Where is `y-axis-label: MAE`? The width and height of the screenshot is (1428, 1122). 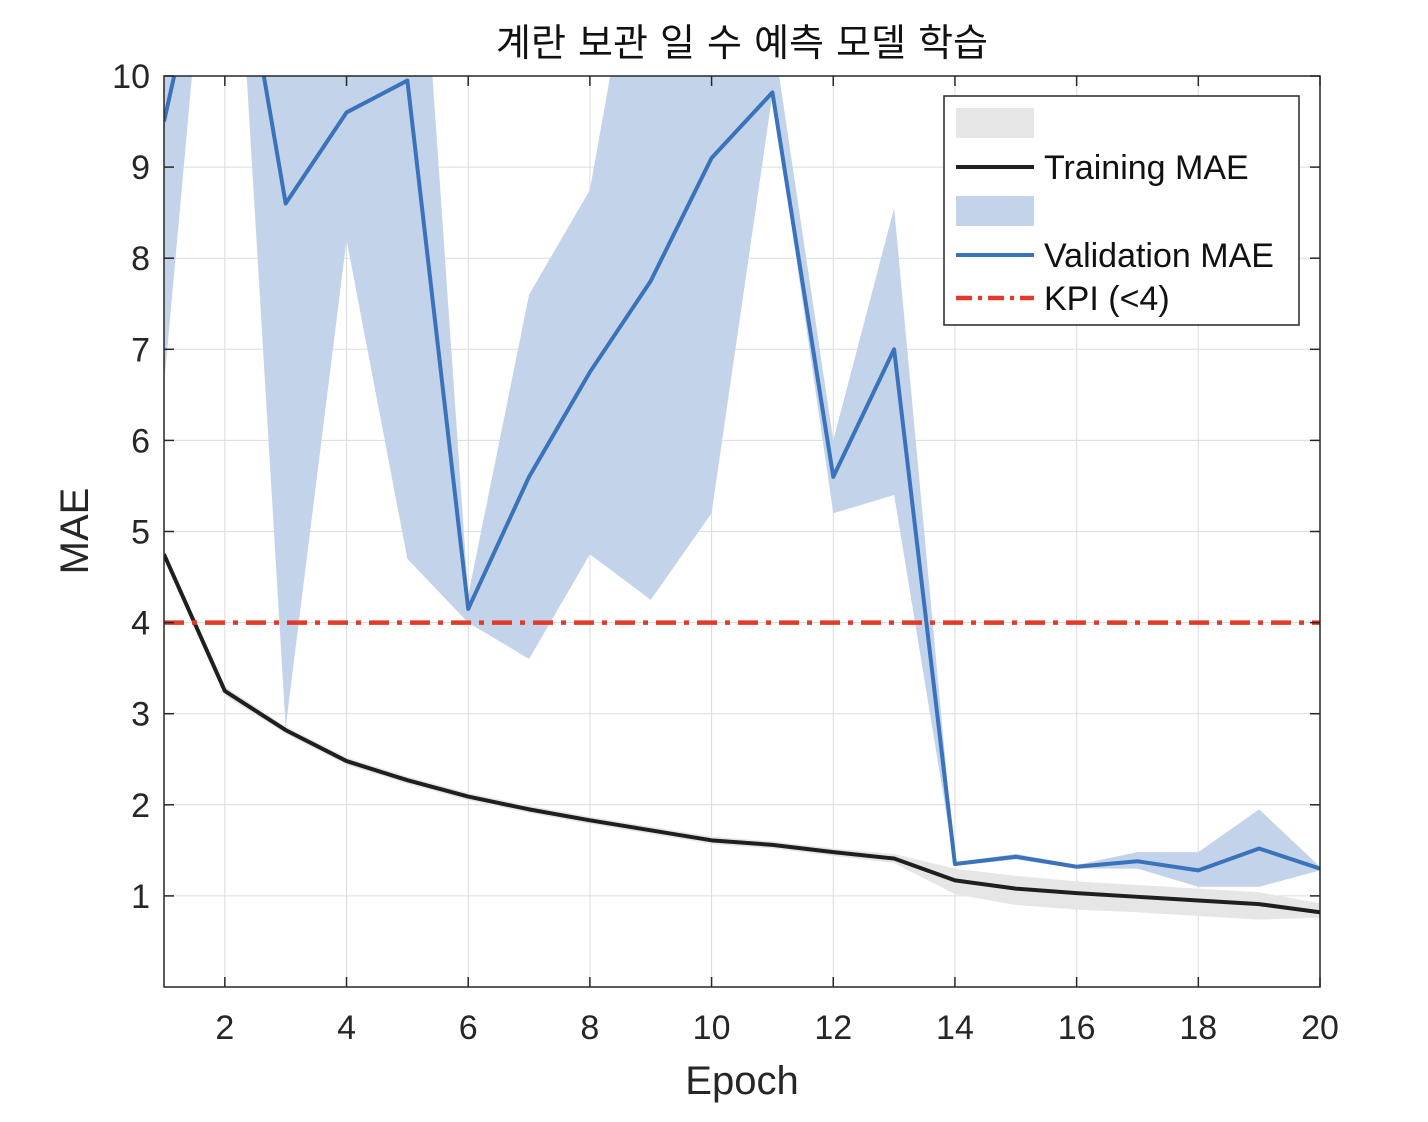
y-axis-label: MAE is located at coordinates (75, 531).